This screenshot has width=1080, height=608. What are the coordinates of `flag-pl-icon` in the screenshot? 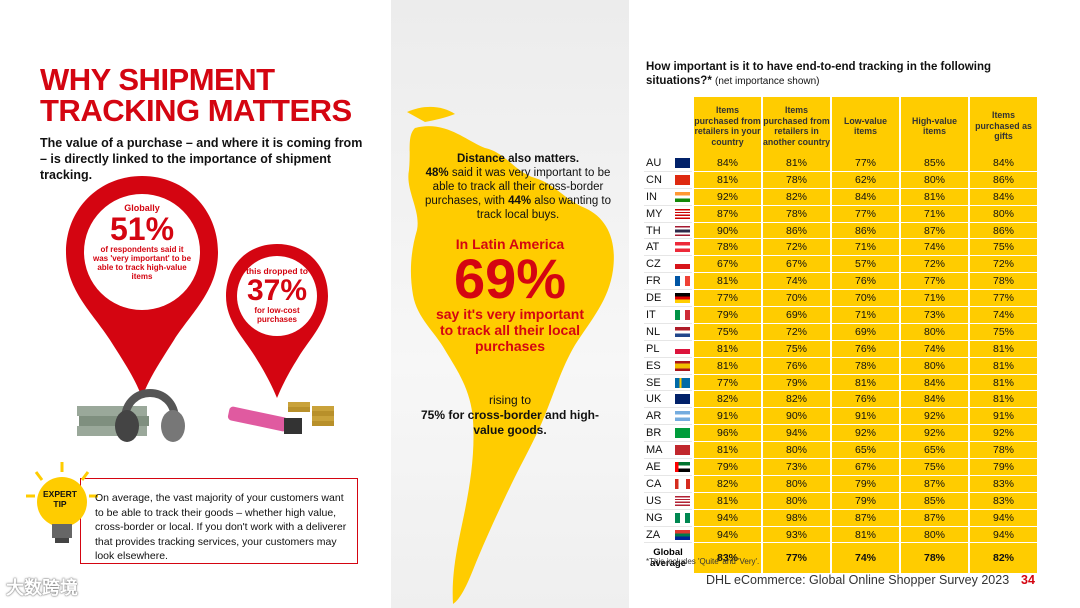 It's located at (682, 348).